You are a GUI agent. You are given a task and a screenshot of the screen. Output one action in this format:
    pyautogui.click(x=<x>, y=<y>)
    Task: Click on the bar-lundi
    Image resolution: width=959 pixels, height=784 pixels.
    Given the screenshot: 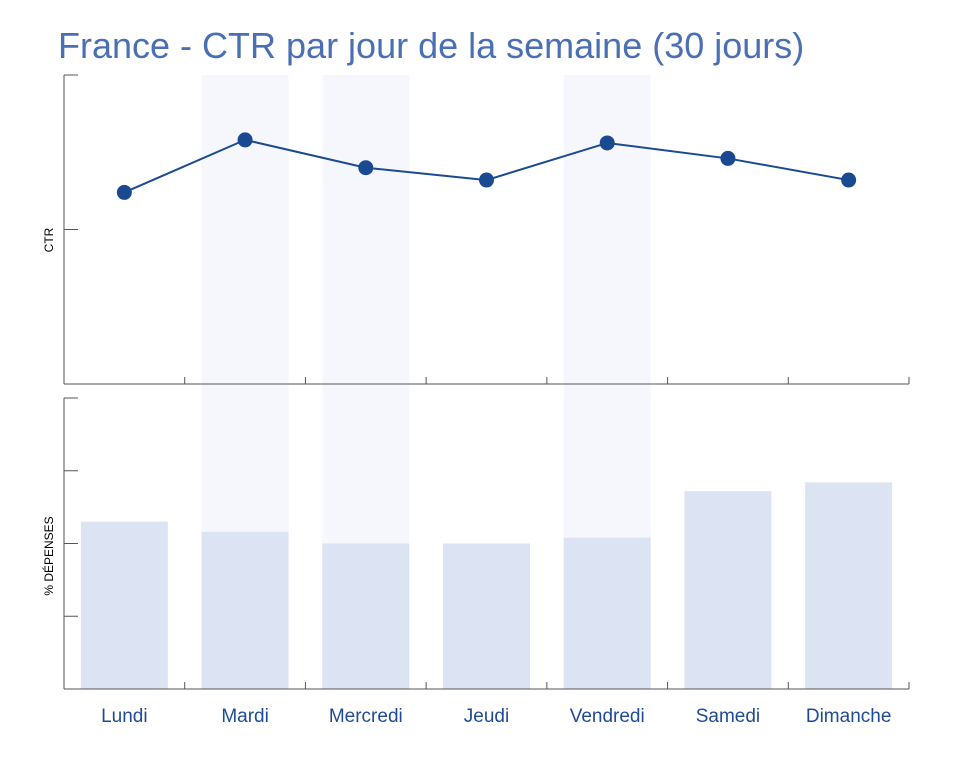 What is the action you would take?
    pyautogui.click(x=124, y=605)
    